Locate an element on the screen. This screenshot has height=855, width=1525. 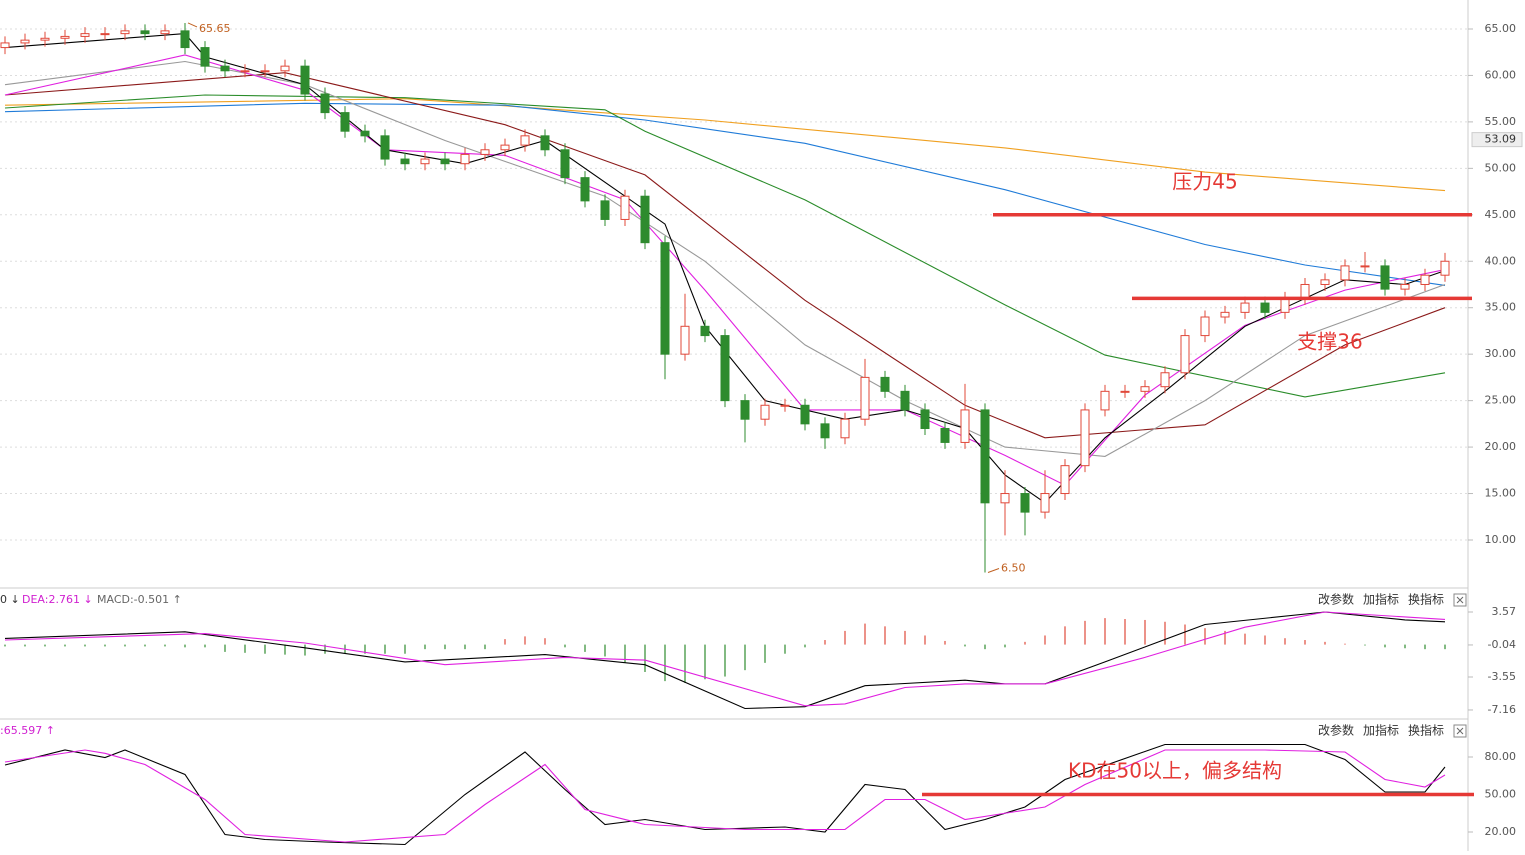
last-price-box is located at coordinates (1497, 140).